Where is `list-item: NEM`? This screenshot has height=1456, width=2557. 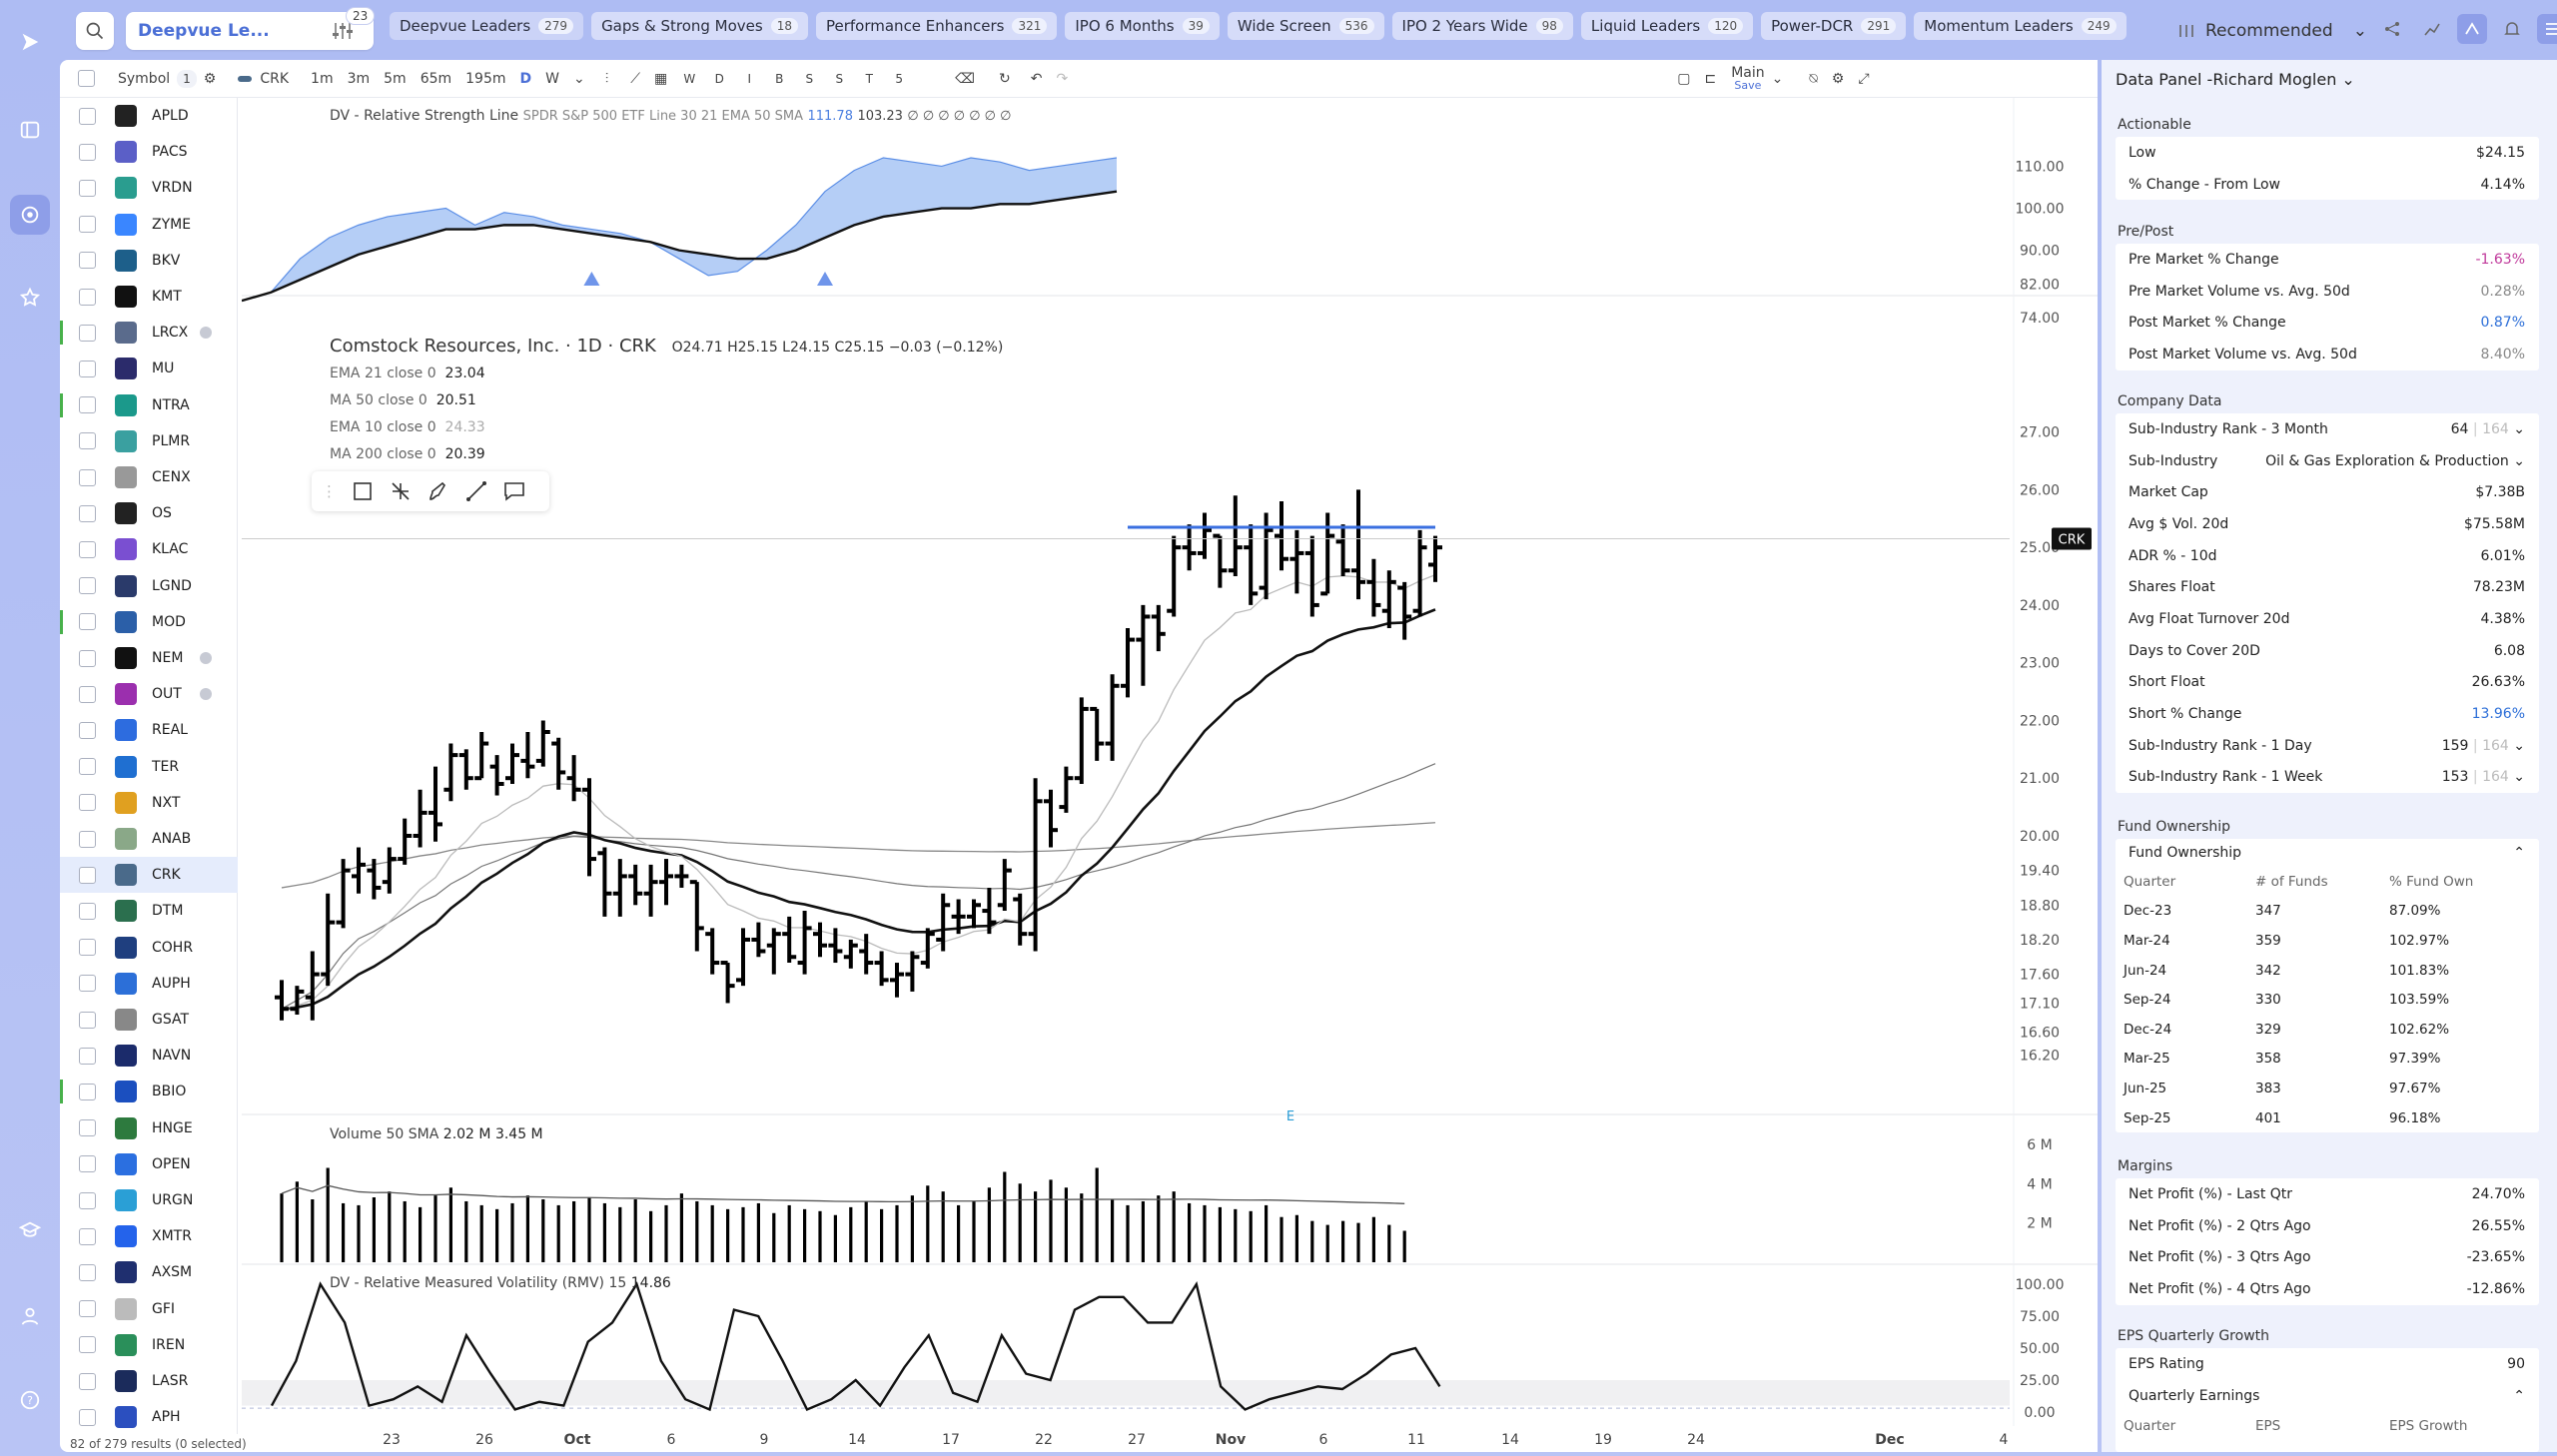 list-item: NEM is located at coordinates (149, 658).